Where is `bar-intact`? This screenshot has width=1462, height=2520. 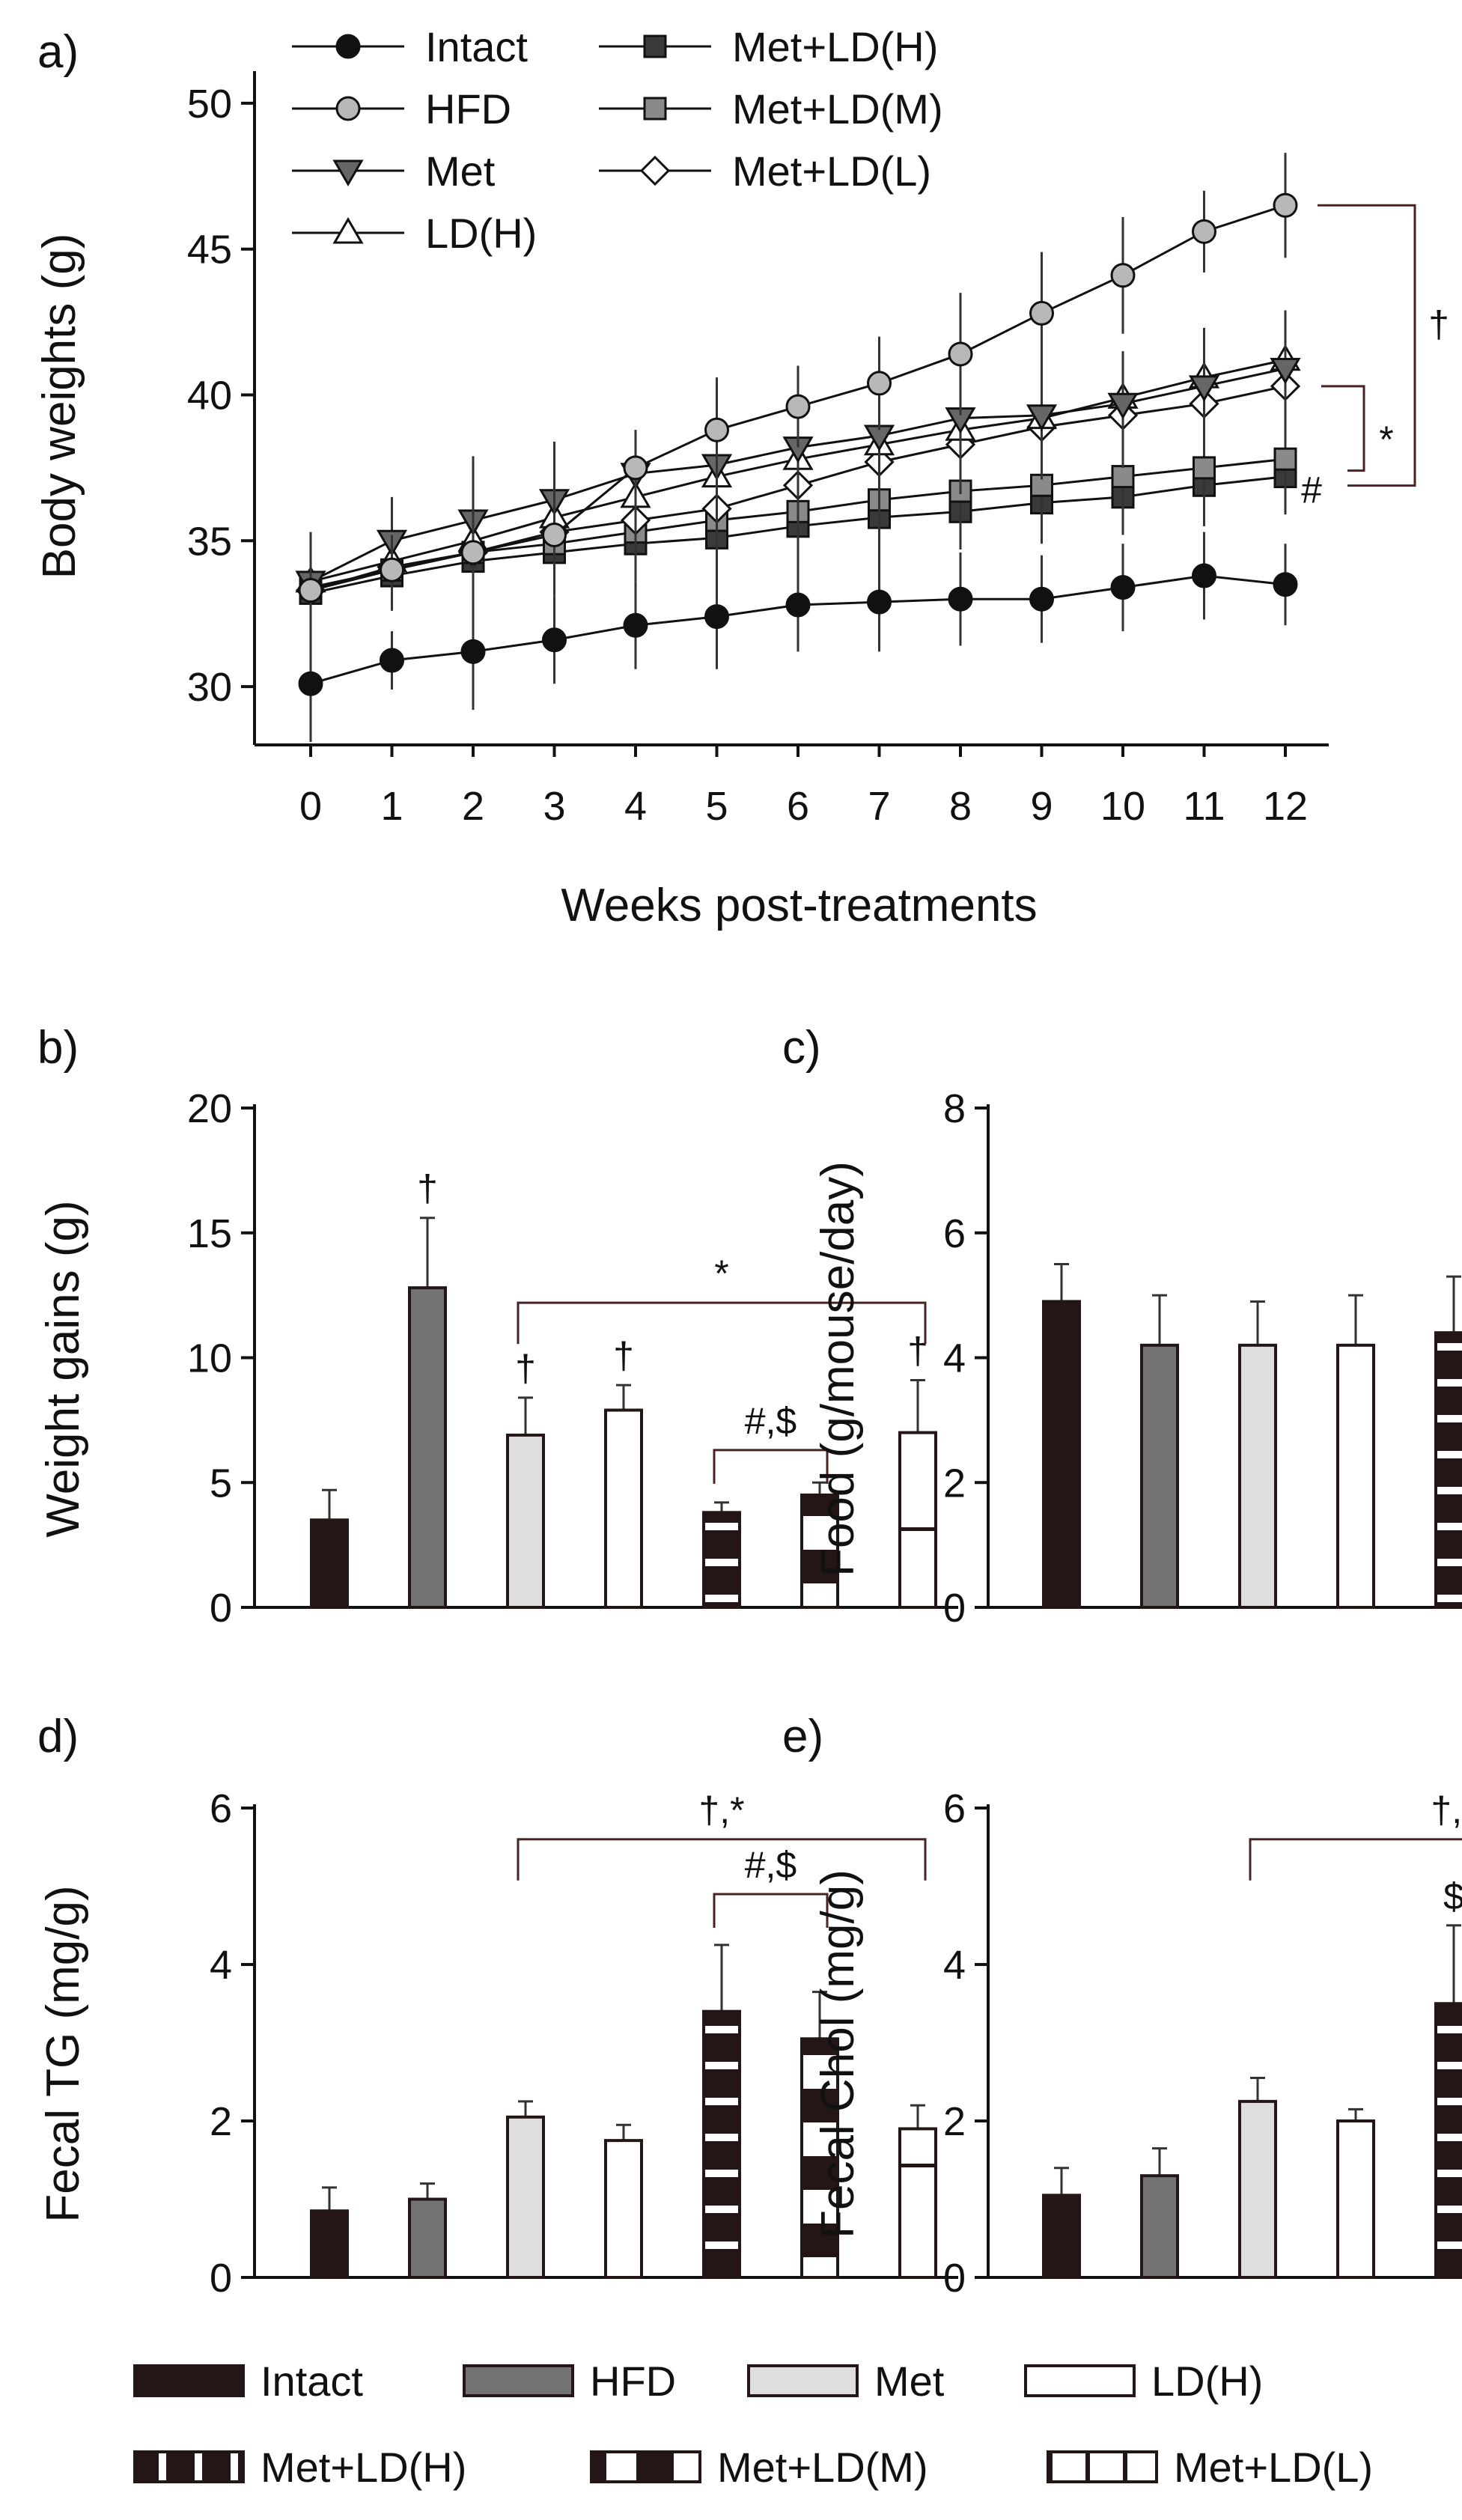
bar-intact is located at coordinates (329, 2244).